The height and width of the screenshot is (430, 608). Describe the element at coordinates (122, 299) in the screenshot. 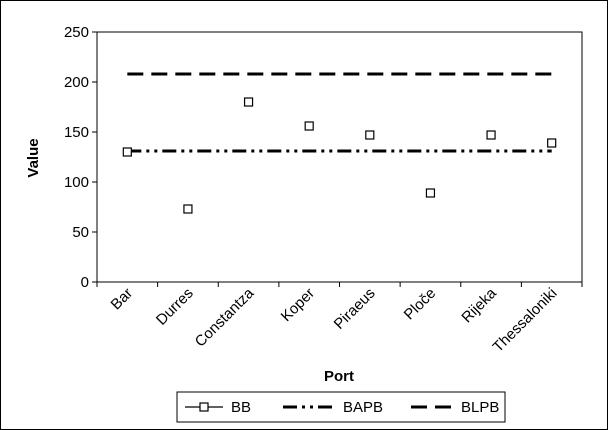

I see `x-tick-label: Bar` at that location.